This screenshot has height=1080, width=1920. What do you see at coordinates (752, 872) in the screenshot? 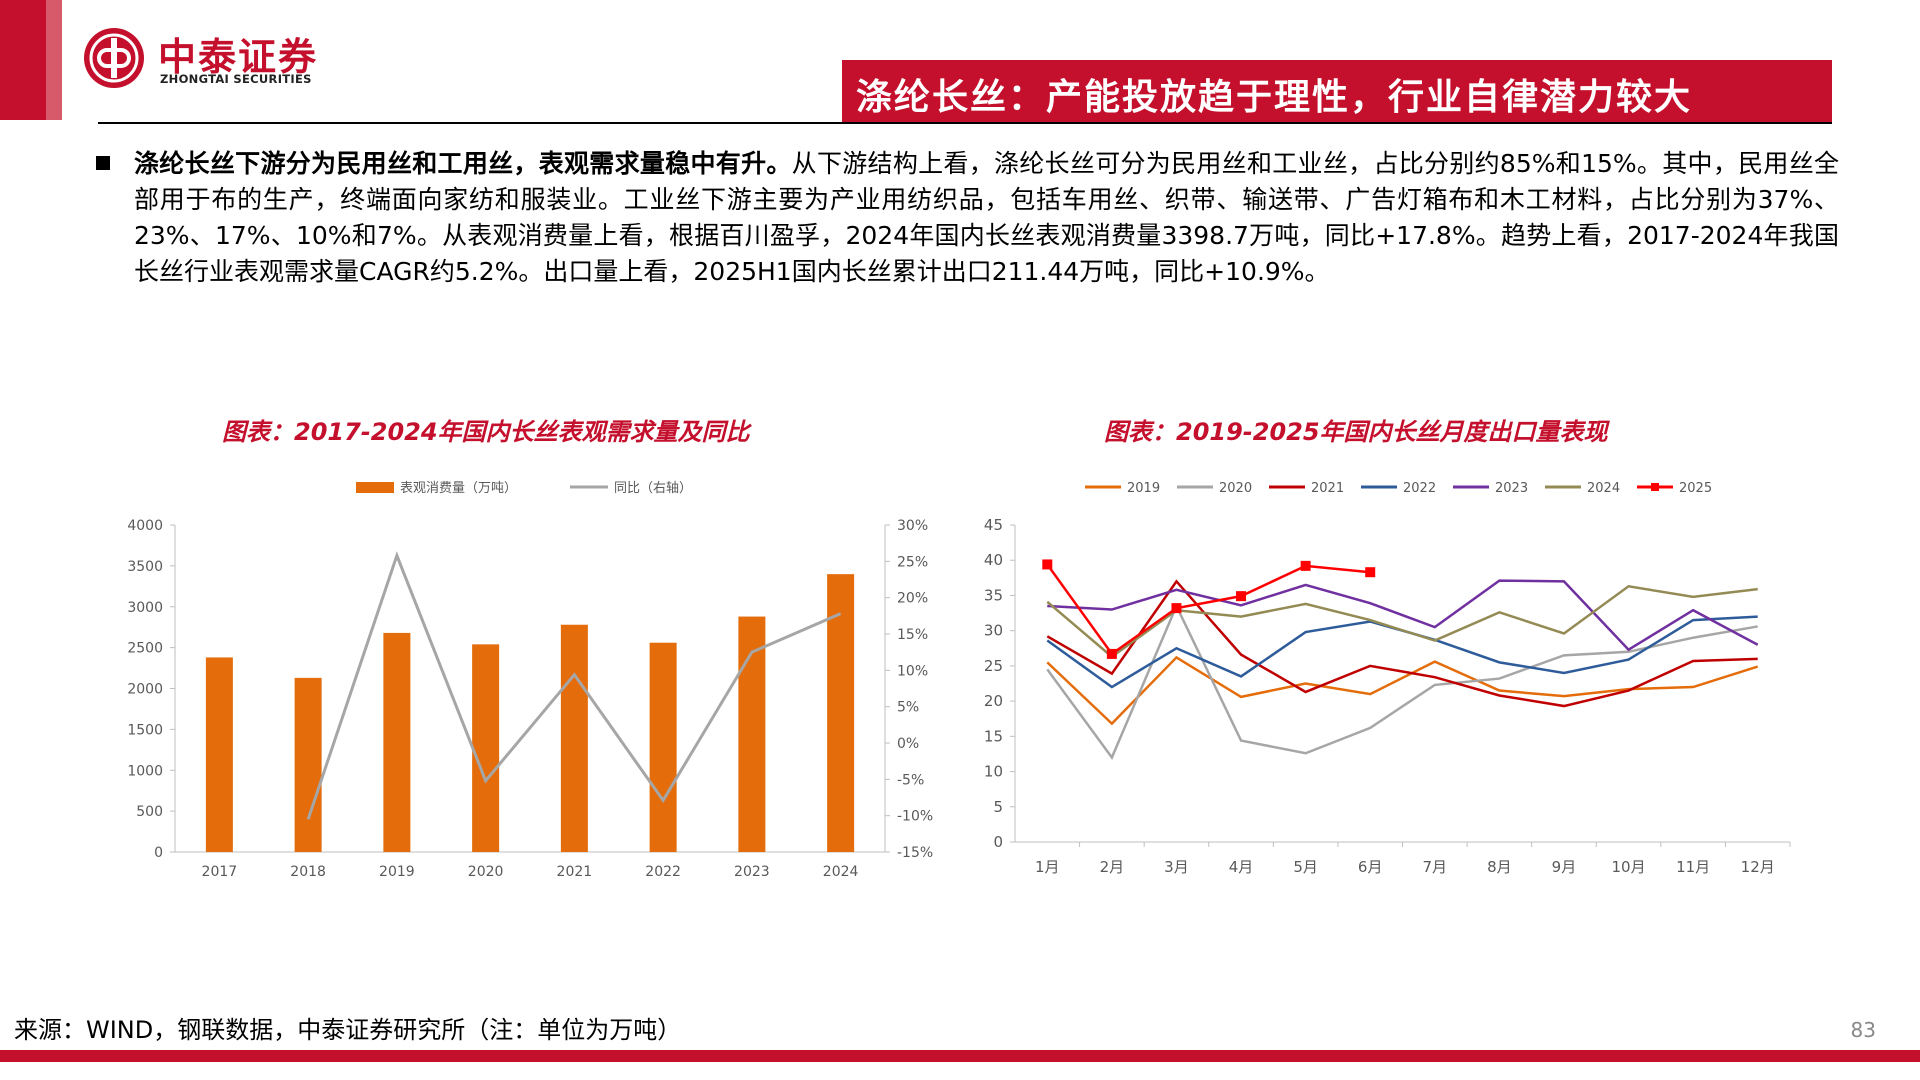
I see `x-tick-label: 2023` at bounding box center [752, 872].